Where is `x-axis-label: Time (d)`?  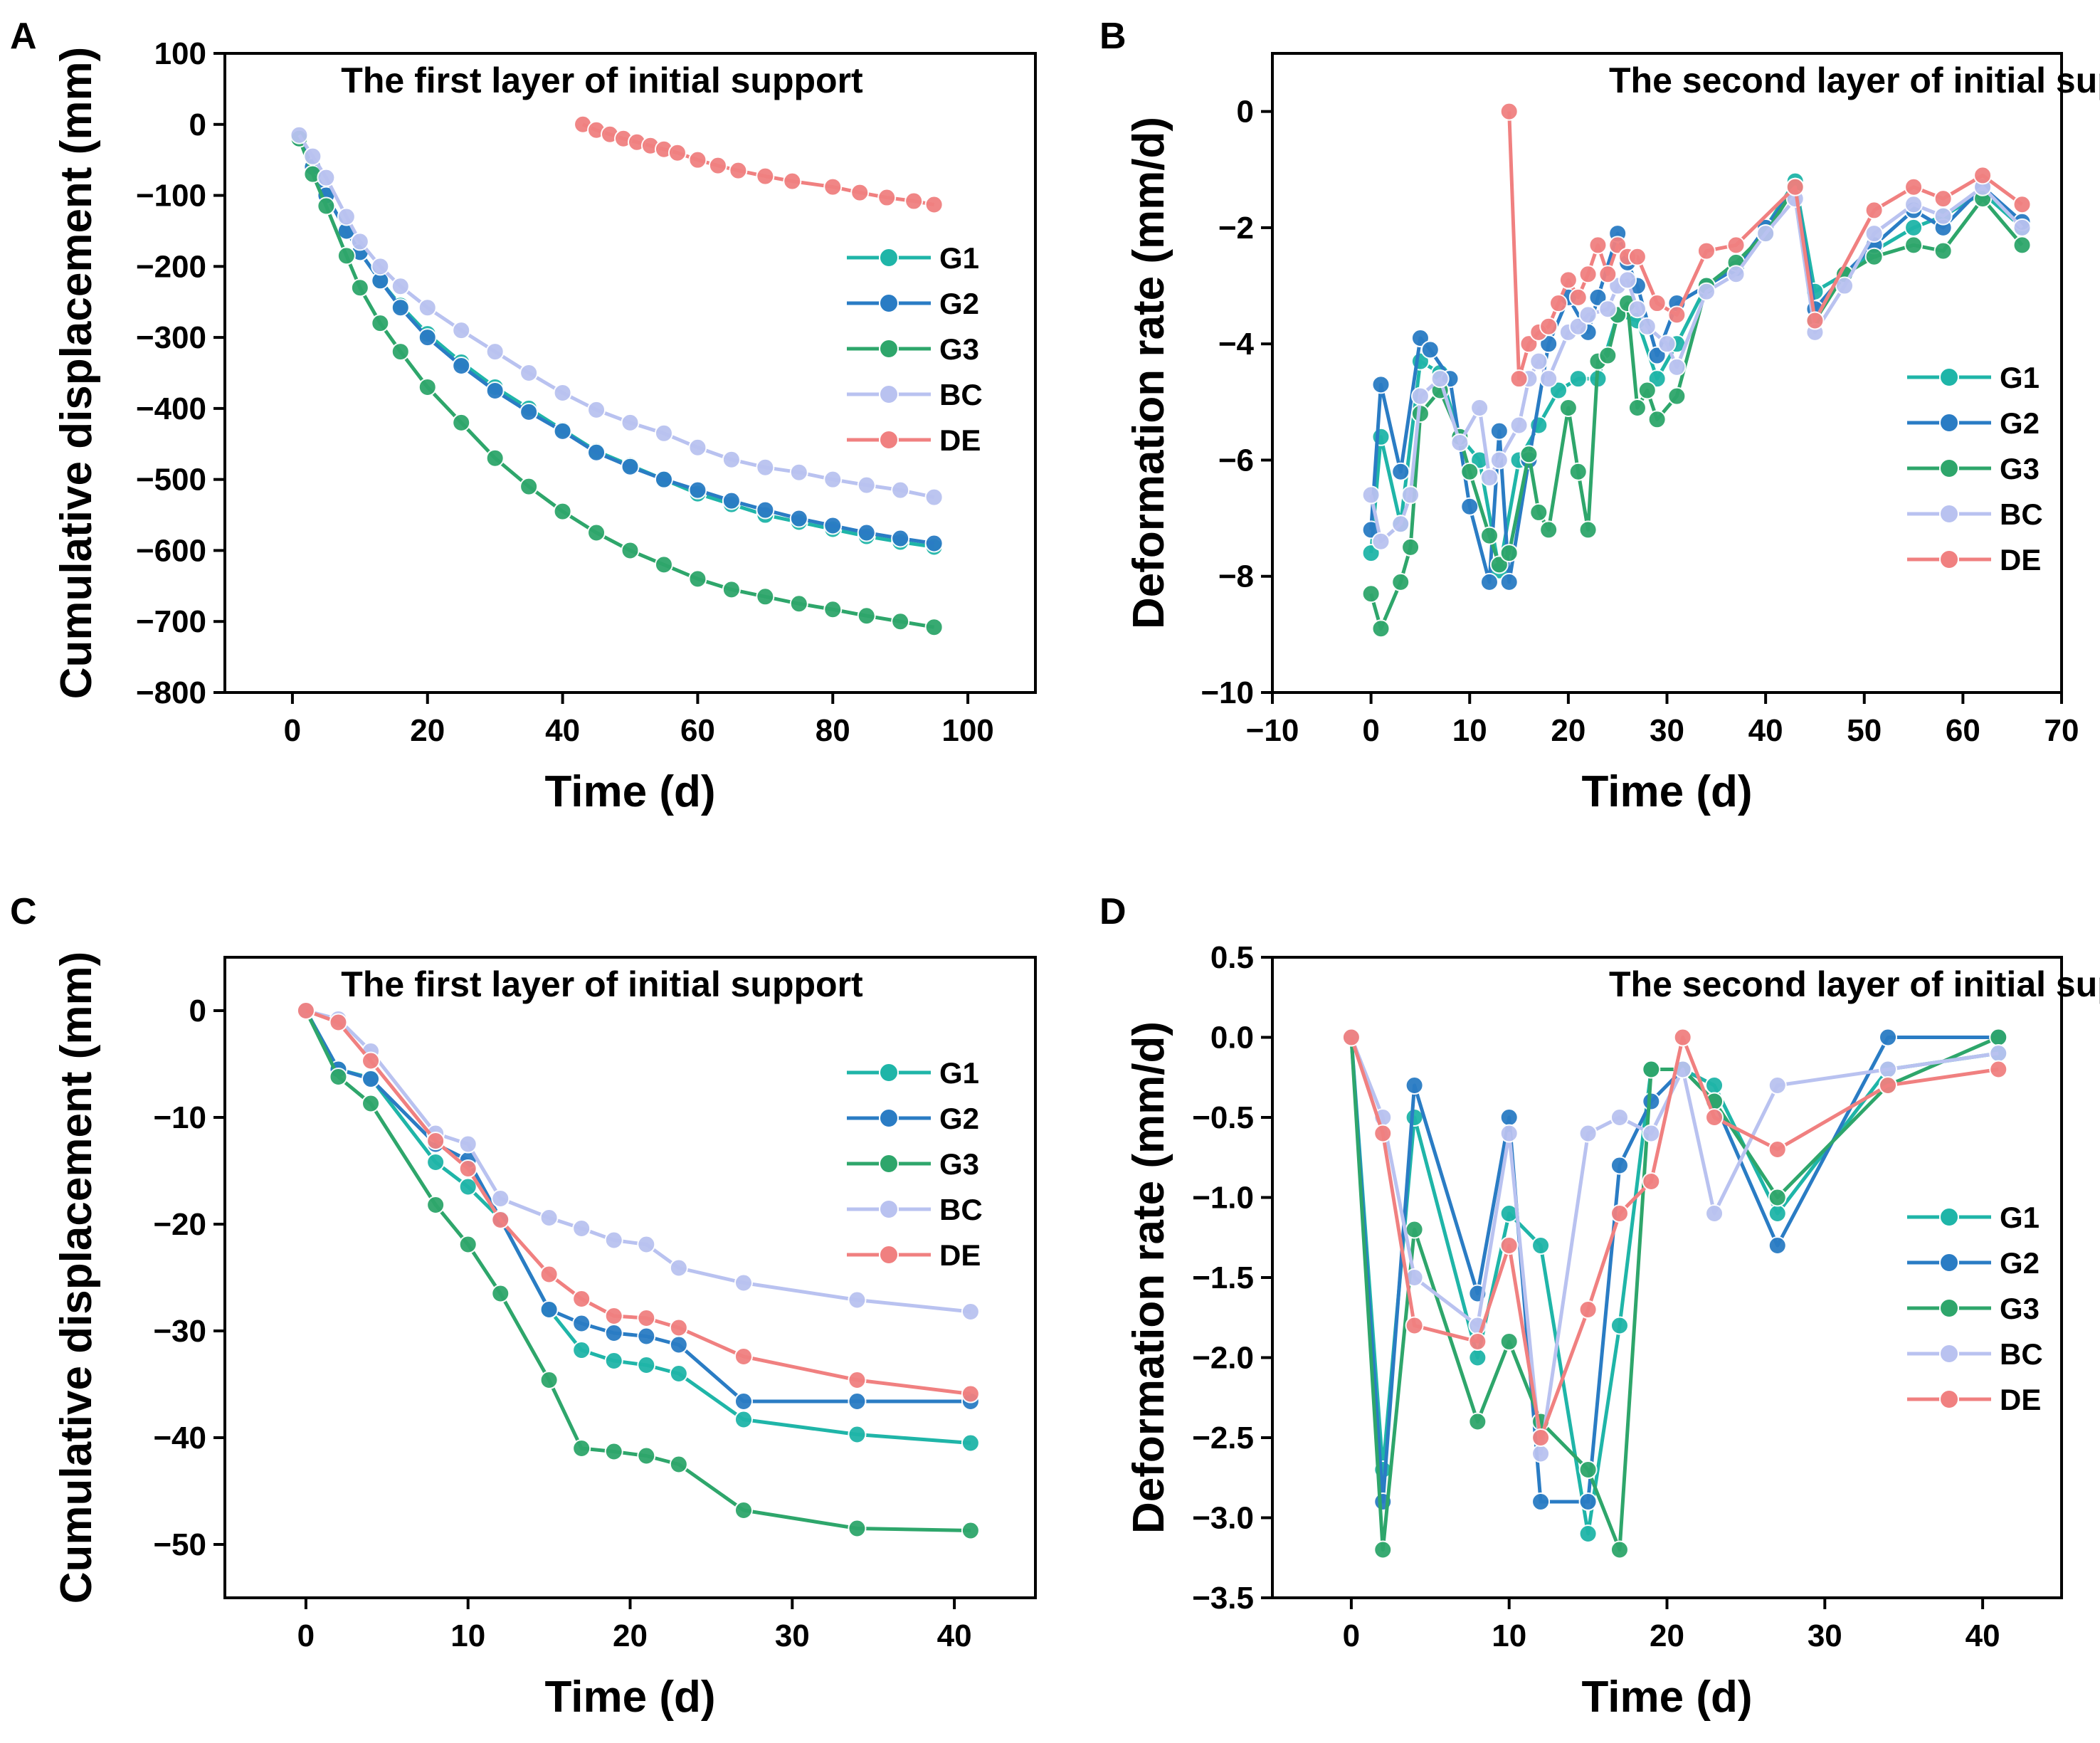 x-axis-label: Time (d) is located at coordinates (1667, 792).